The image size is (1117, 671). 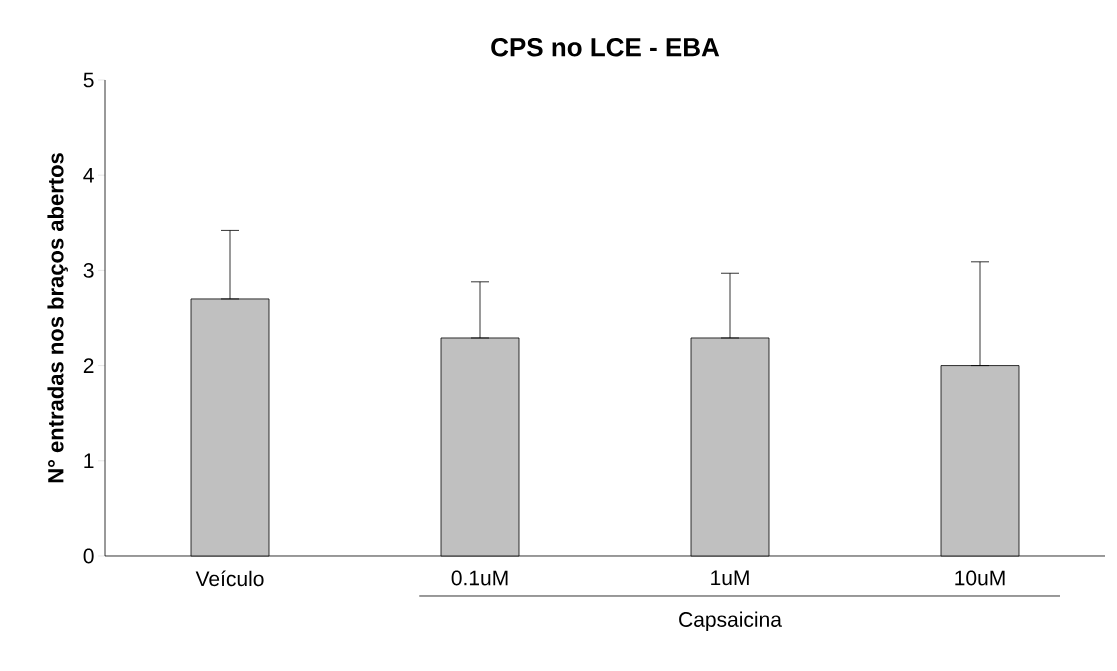 I want to click on y-tick-label: 5, so click(x=88, y=80).